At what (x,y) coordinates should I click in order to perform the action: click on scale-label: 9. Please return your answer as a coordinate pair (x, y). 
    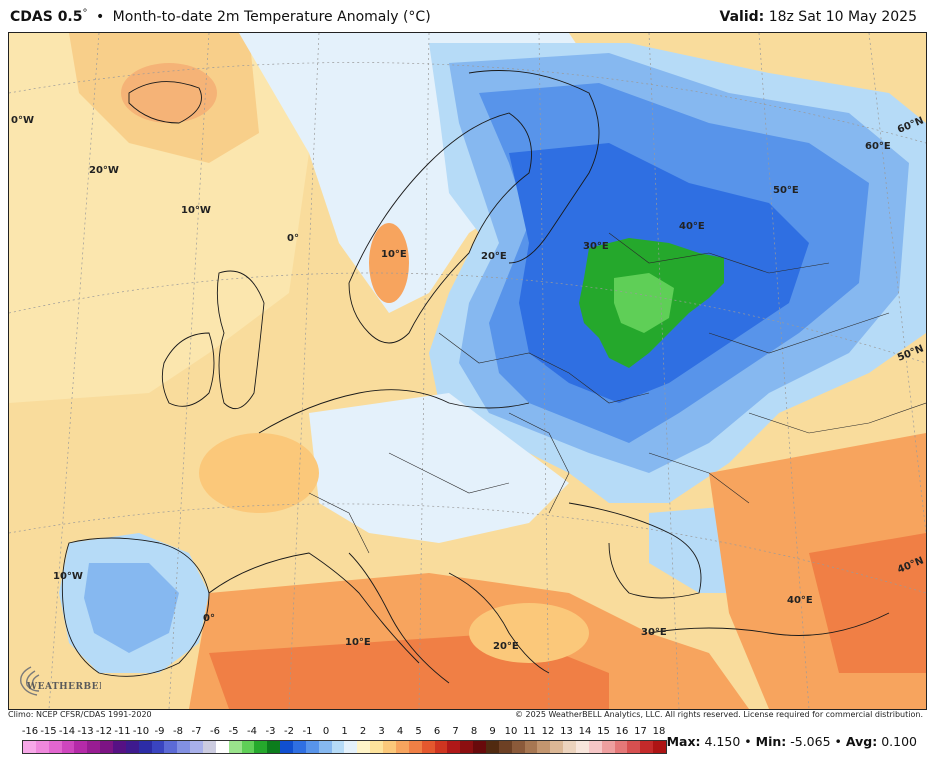
    Looking at the image, I should click on (492, 731).